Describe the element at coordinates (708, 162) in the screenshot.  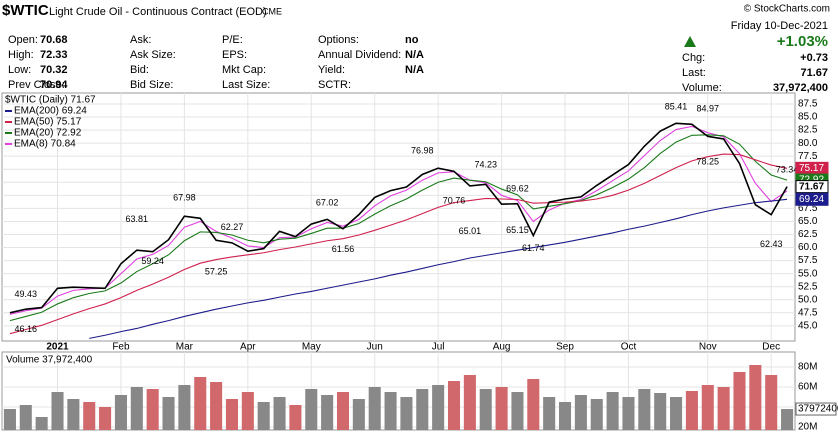
I see `price-annotation: 78.25` at that location.